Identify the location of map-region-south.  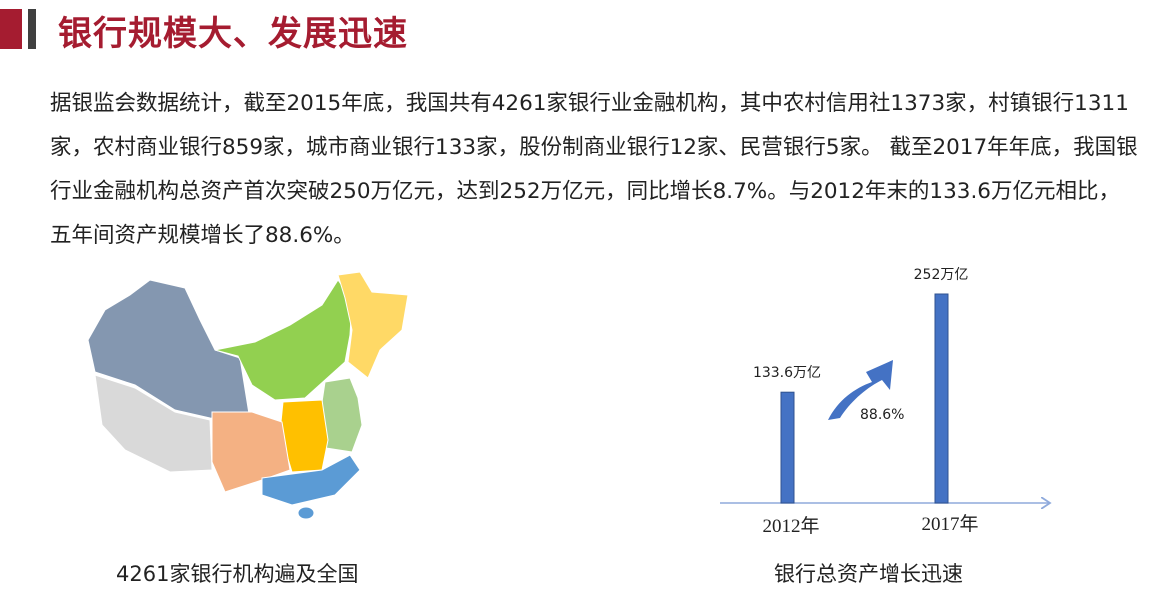
(311, 480).